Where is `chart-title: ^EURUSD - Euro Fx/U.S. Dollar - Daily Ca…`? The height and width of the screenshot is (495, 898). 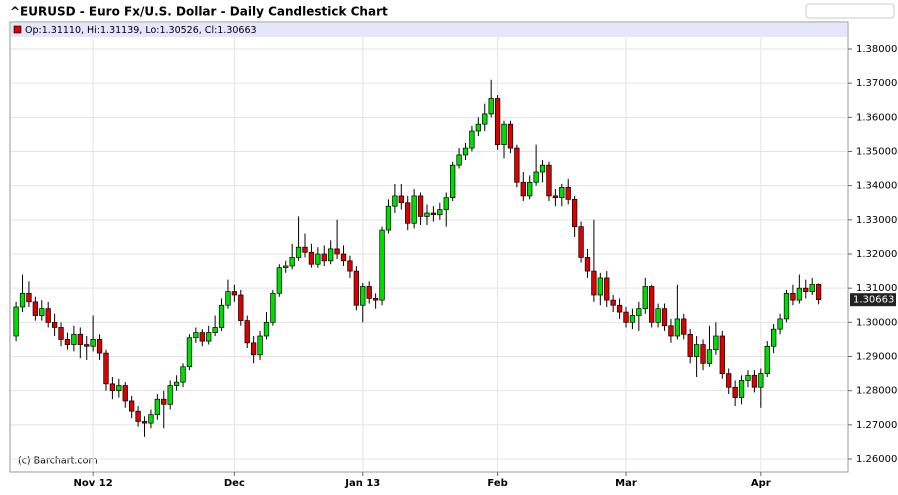
chart-title: ^EURUSD - Euro Fx/U.S. Dollar - Daily Ca… is located at coordinates (199, 12).